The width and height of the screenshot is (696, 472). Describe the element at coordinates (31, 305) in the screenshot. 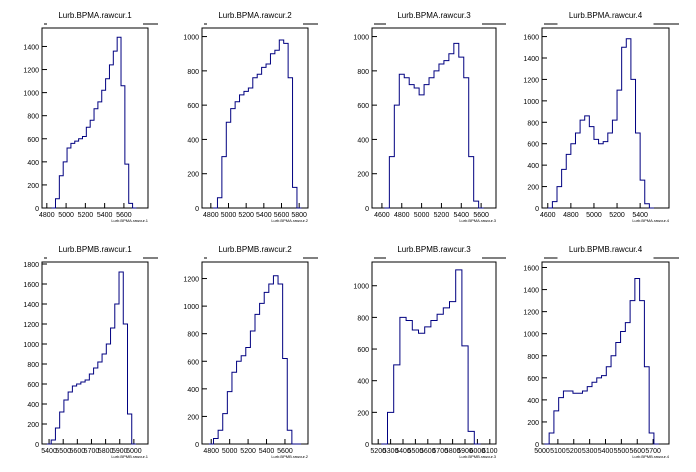

I see `y-tick-label: 1400` at that location.